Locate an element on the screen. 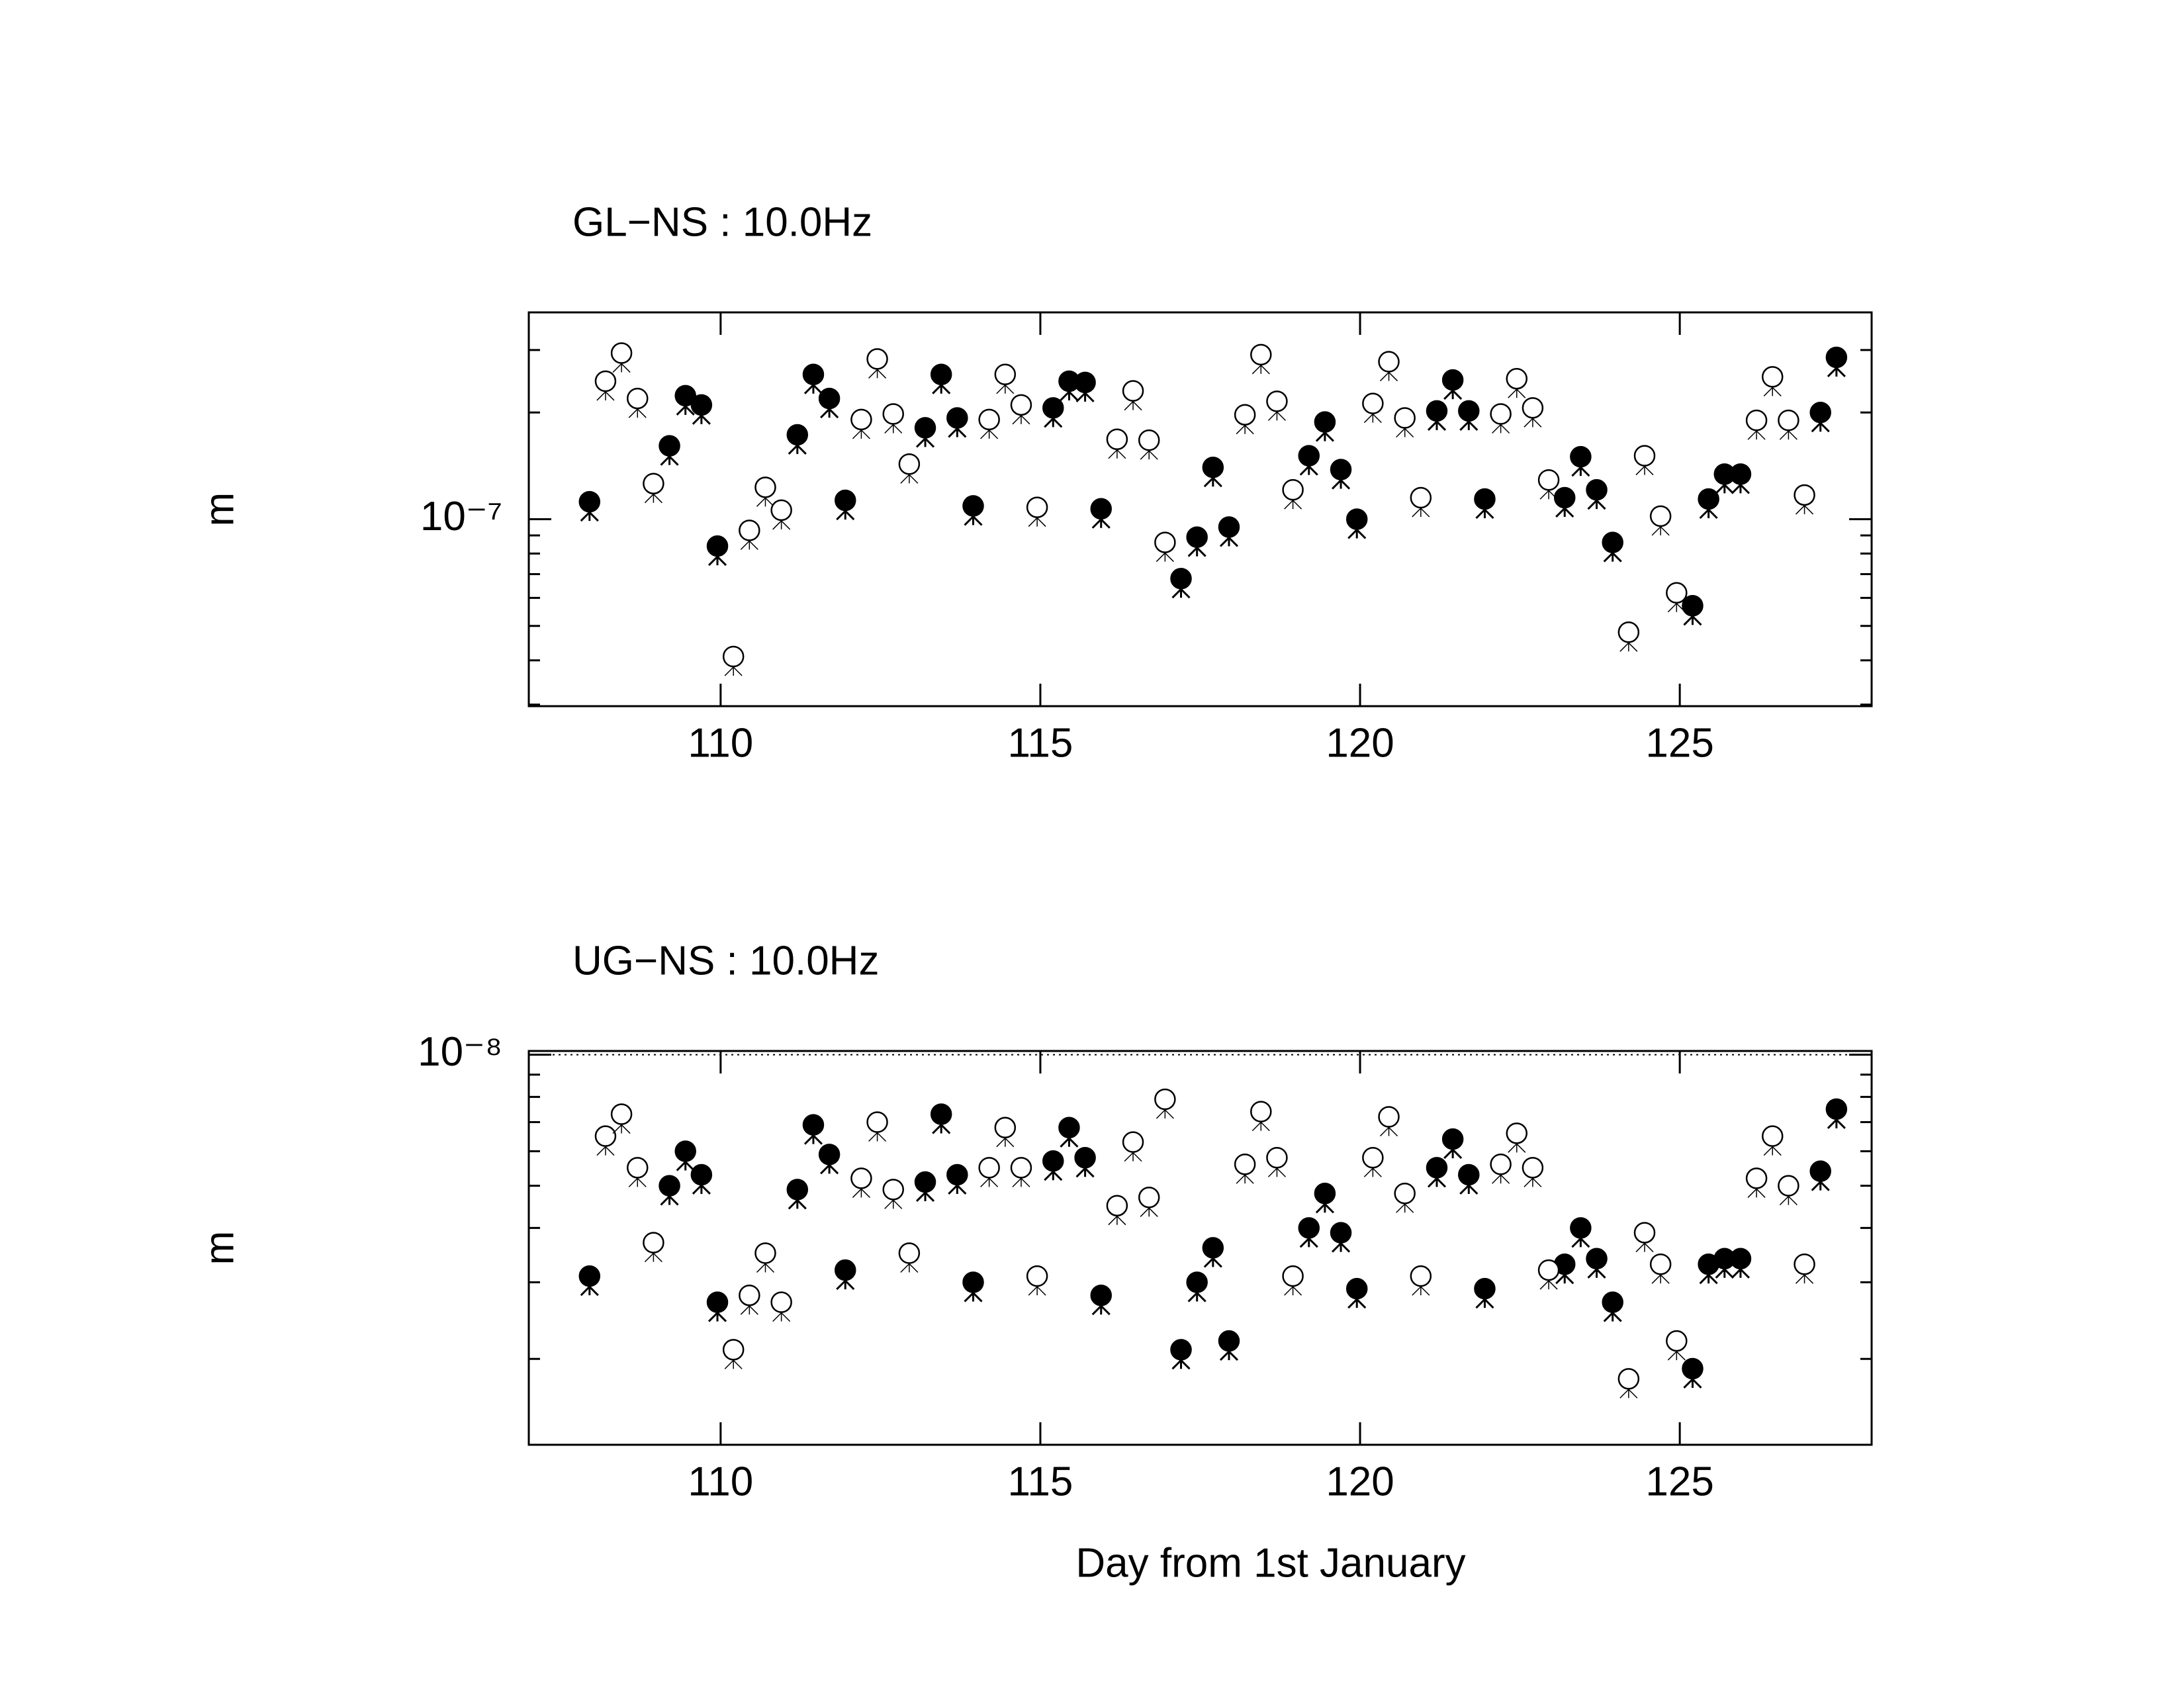  x-tick-label: 125 is located at coordinates (1679, 1481).